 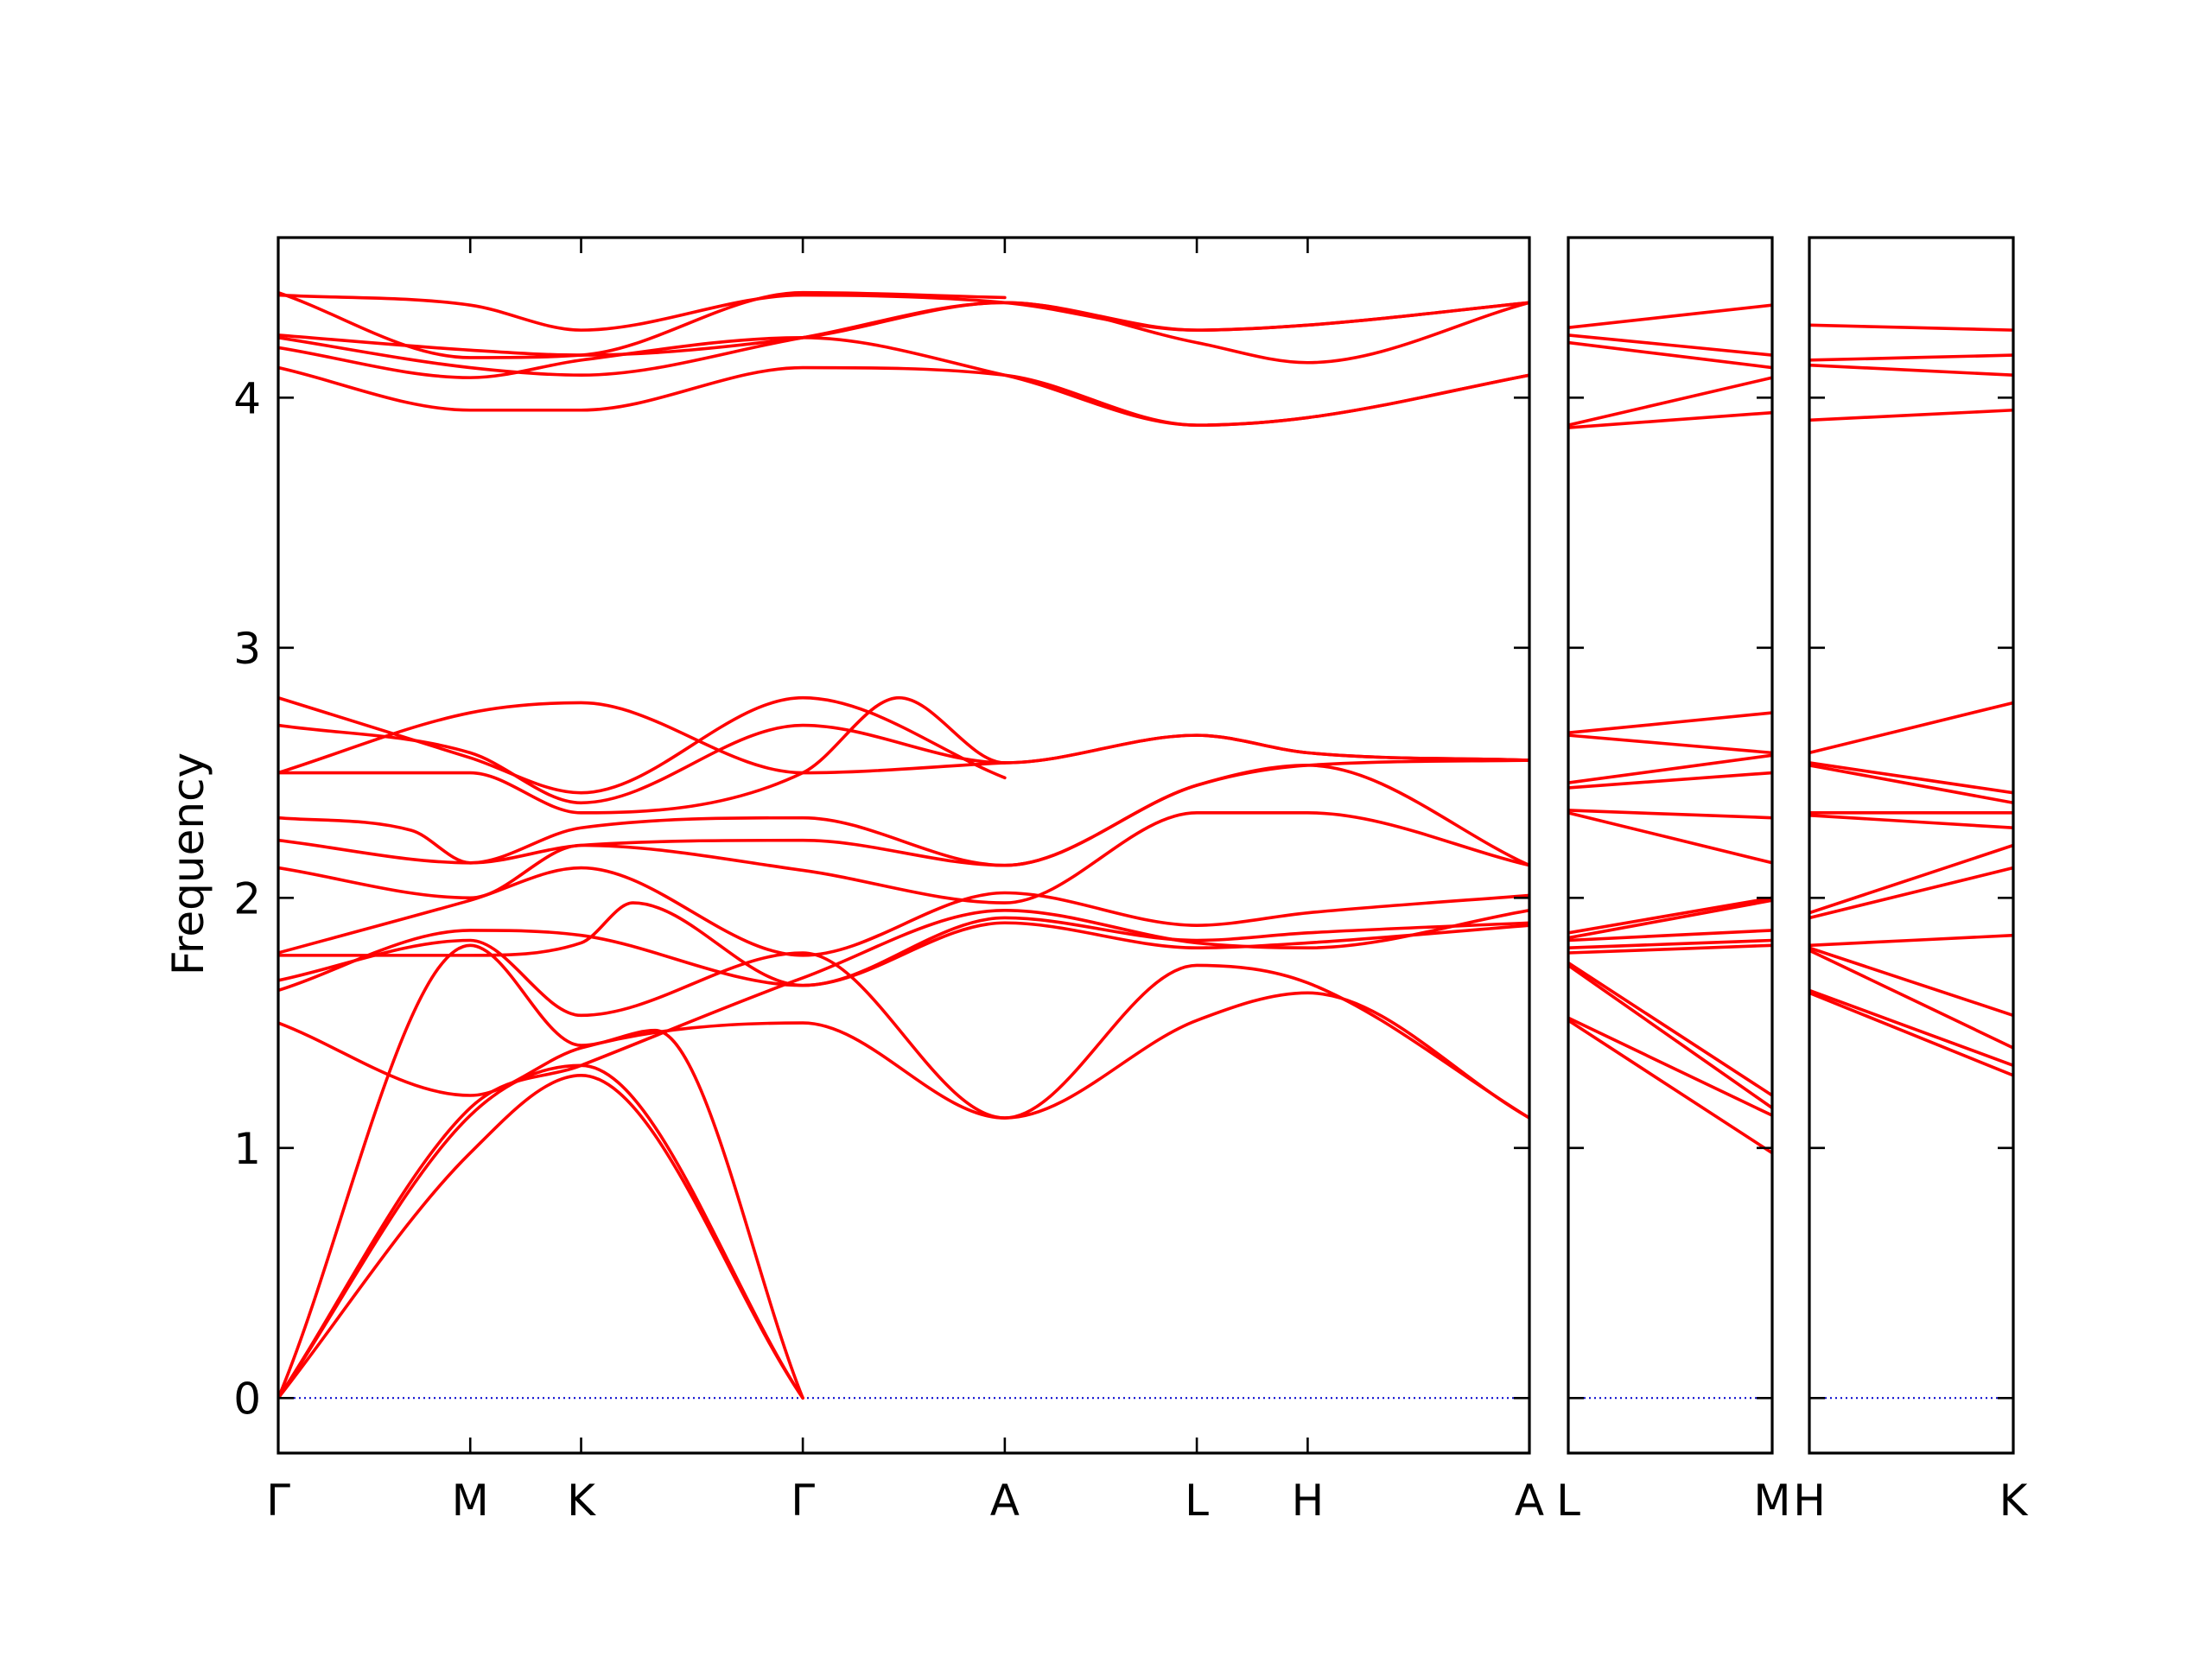 I want to click on y-axis-label: Frequency, so click(x=188, y=864).